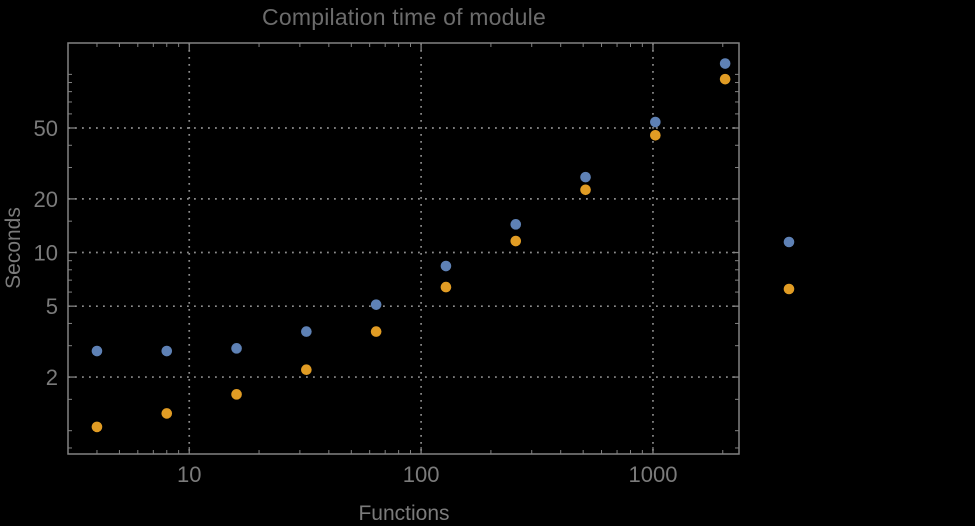 Image resolution: width=975 pixels, height=526 pixels. What do you see at coordinates (52, 377) in the screenshot?
I see `y-tick-label: 2` at bounding box center [52, 377].